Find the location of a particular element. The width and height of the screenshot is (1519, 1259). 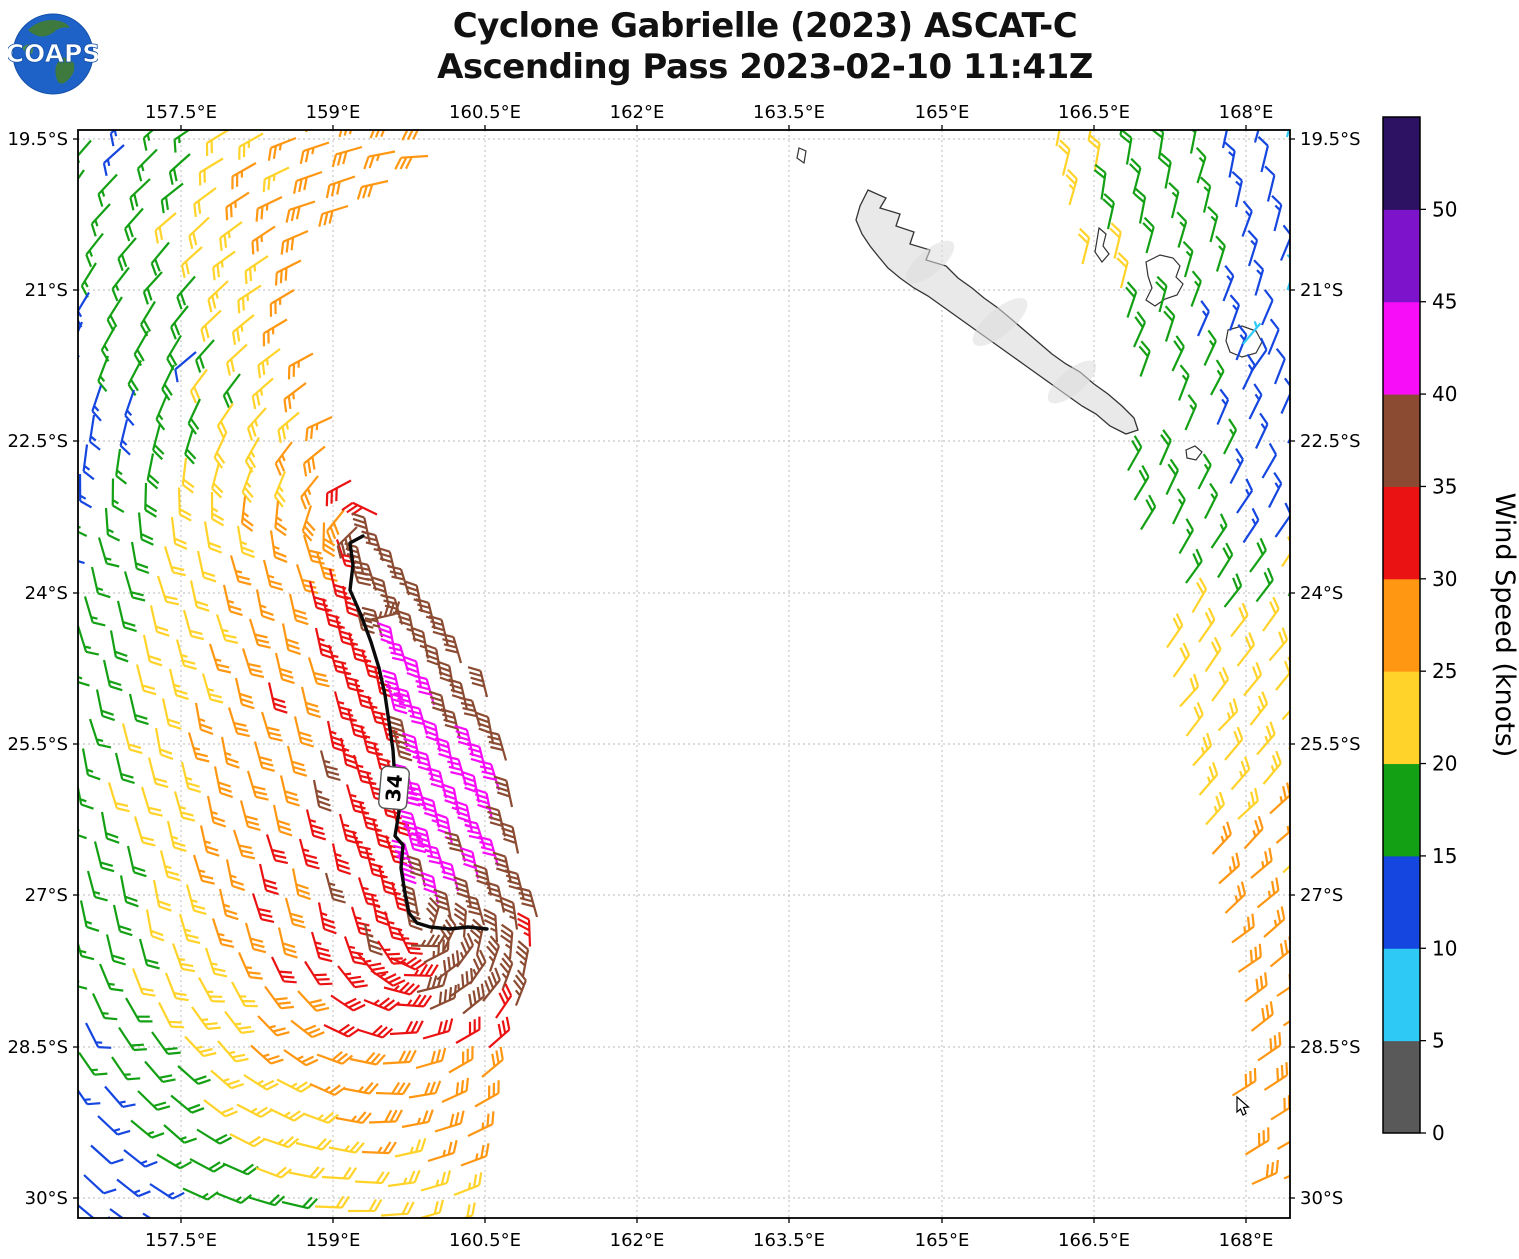

x-tick-label-bottom: 165°E is located at coordinates (942, 1240).